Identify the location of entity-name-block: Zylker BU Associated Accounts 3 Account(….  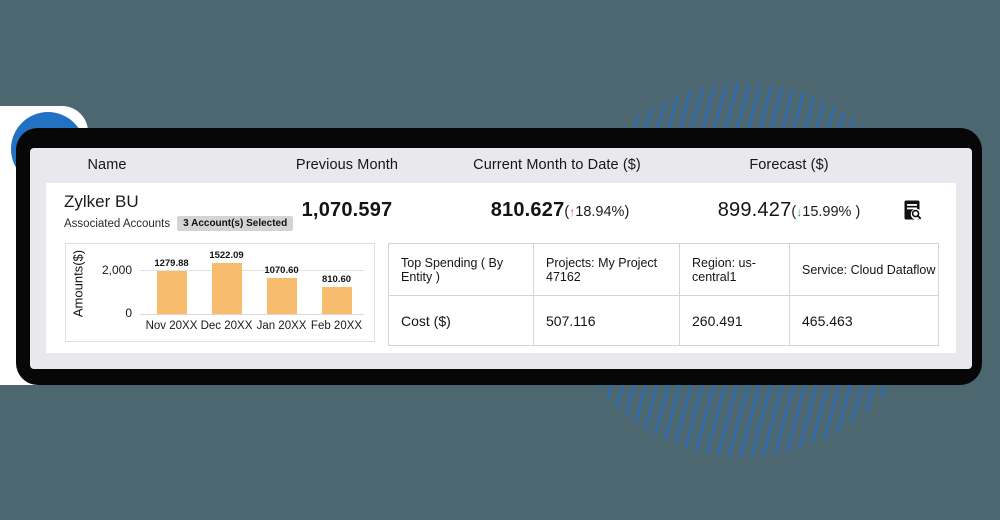
(179, 211).